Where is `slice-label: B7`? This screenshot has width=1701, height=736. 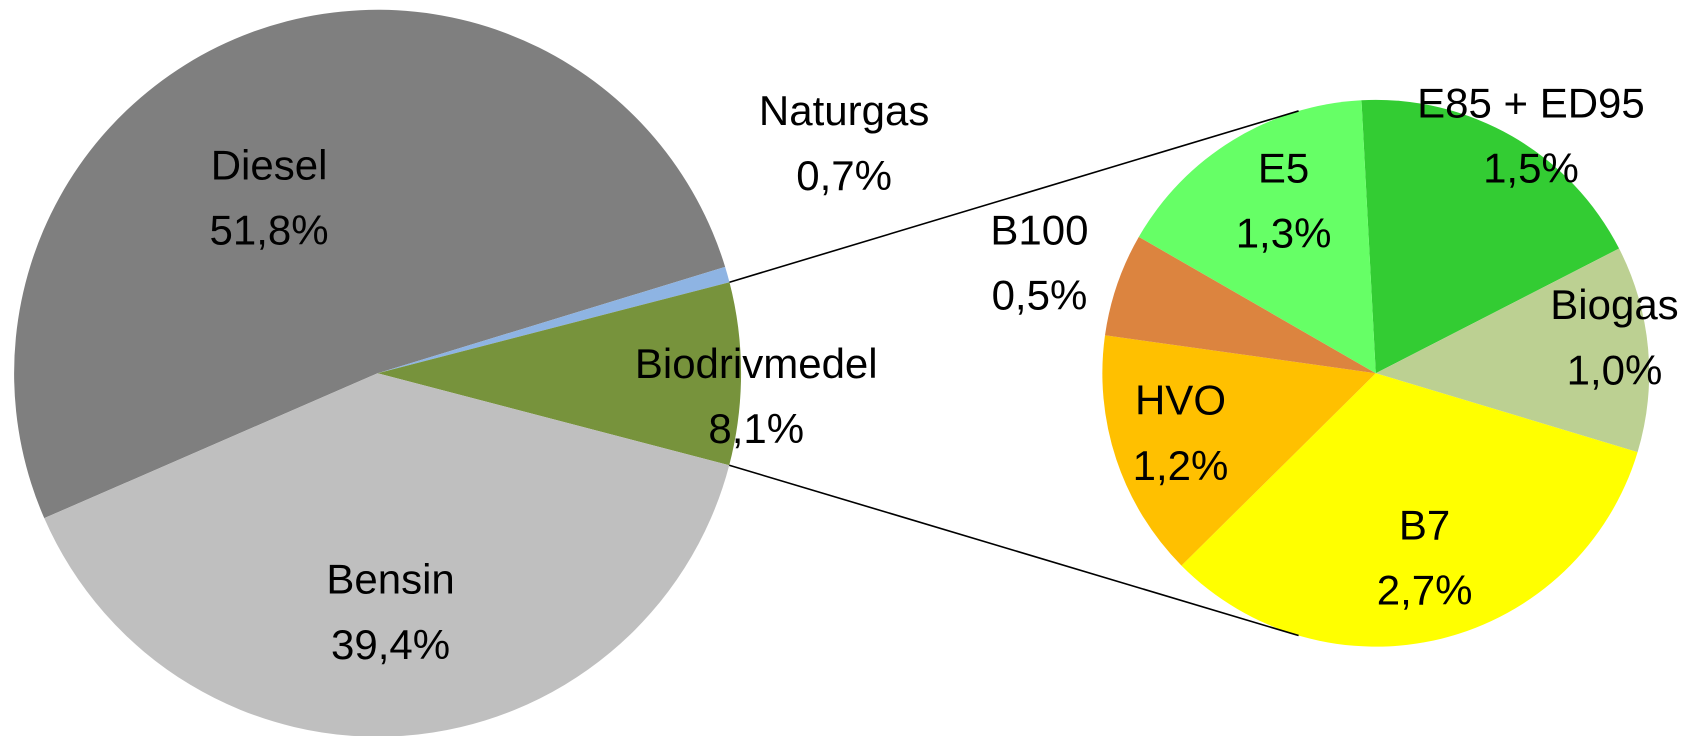 slice-label: B7 is located at coordinates (1424, 524).